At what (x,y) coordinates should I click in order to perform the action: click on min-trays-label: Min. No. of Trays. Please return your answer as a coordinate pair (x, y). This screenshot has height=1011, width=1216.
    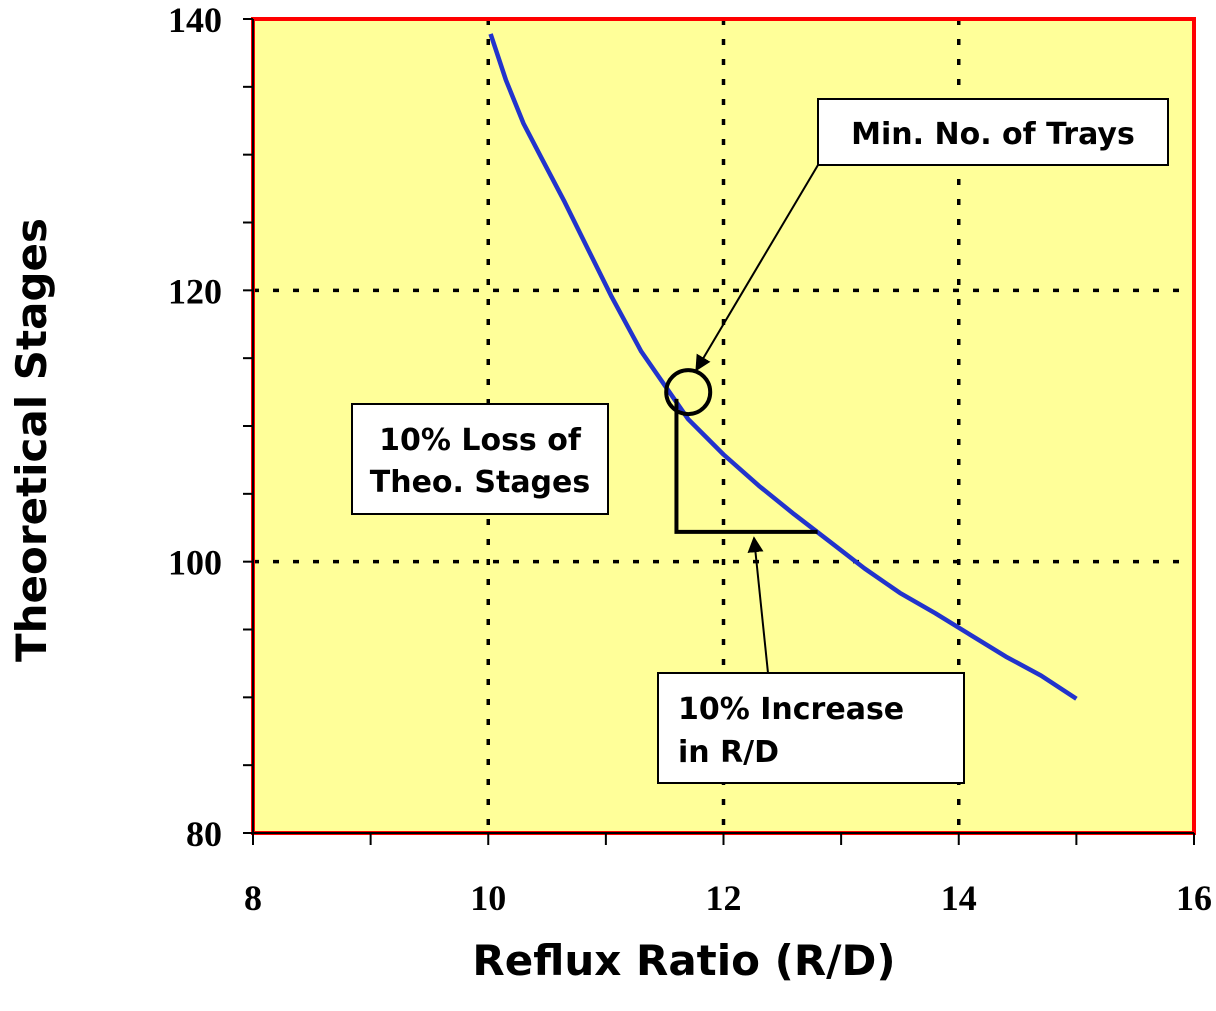
    Looking at the image, I should click on (993, 134).